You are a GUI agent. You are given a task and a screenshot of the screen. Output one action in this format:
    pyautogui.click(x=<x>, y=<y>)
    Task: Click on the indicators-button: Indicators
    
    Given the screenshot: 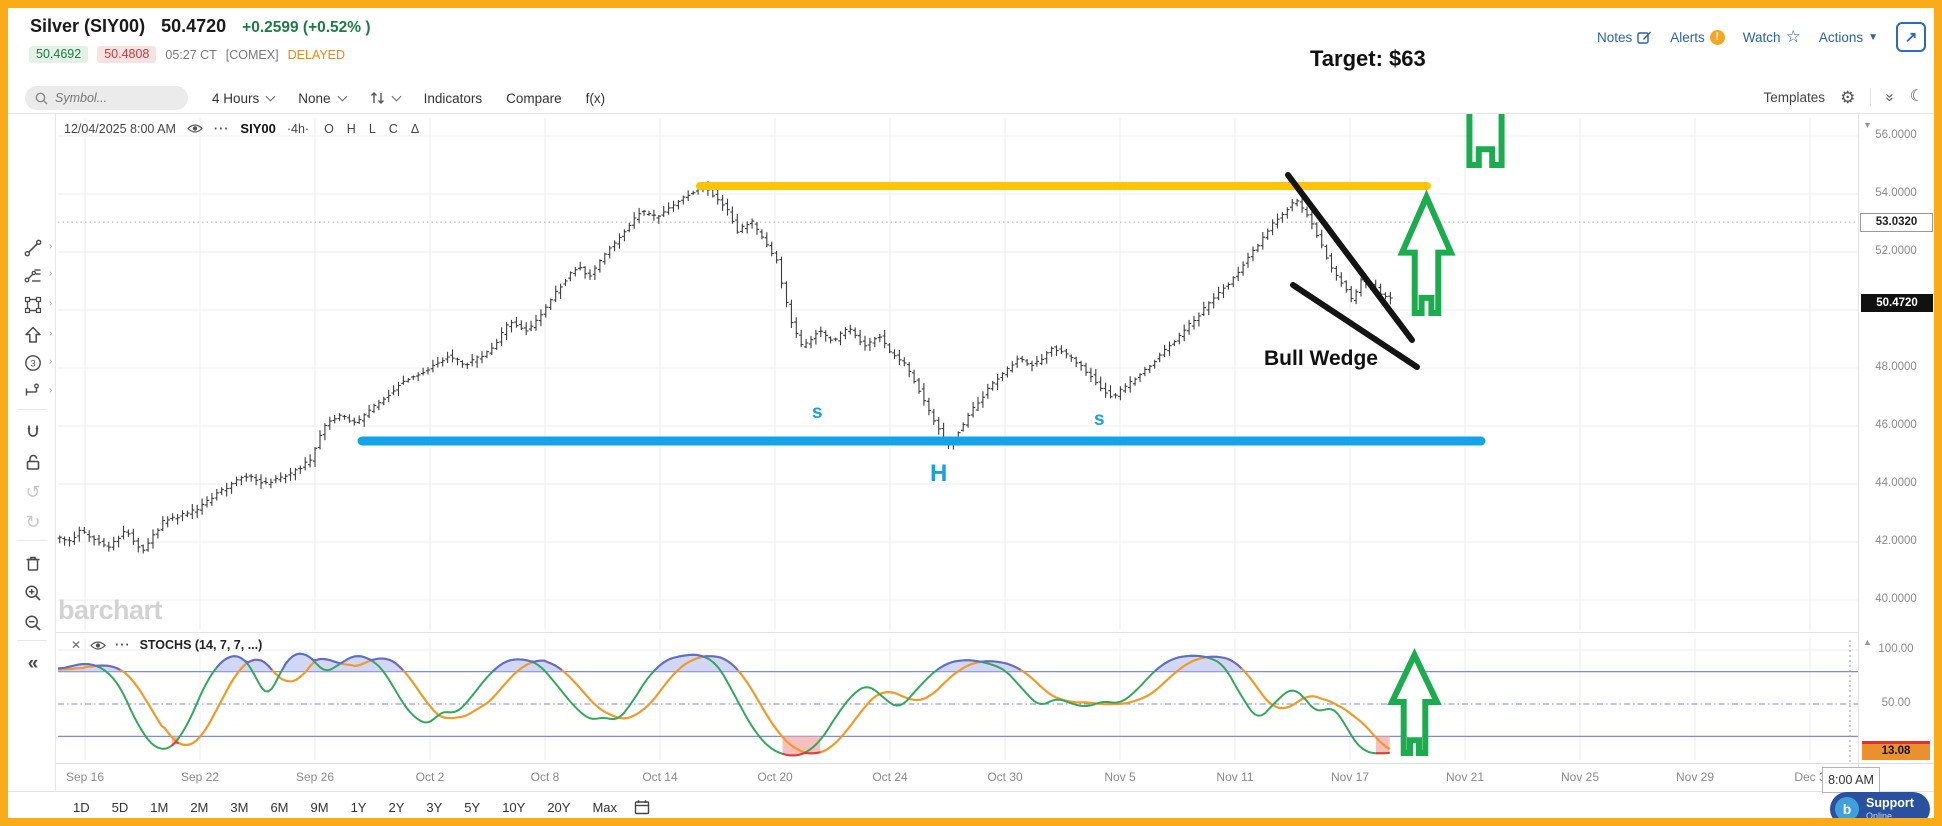 What is the action you would take?
    pyautogui.click(x=453, y=98)
    